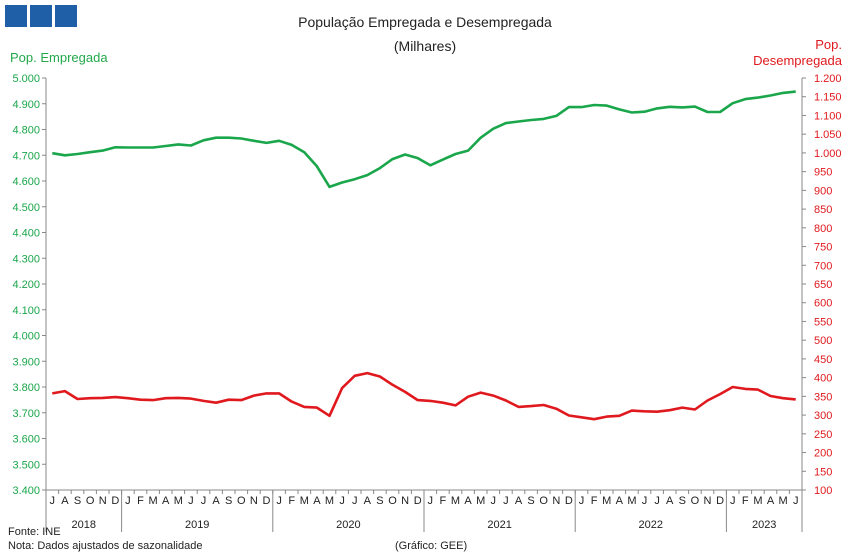 The height and width of the screenshot is (560, 850). I want to click on right-tick-label: 800, so click(823, 229).